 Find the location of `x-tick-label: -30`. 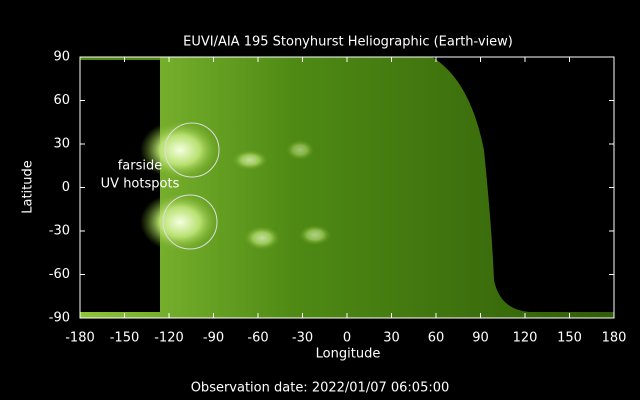

x-tick-label: -30 is located at coordinates (302, 338).